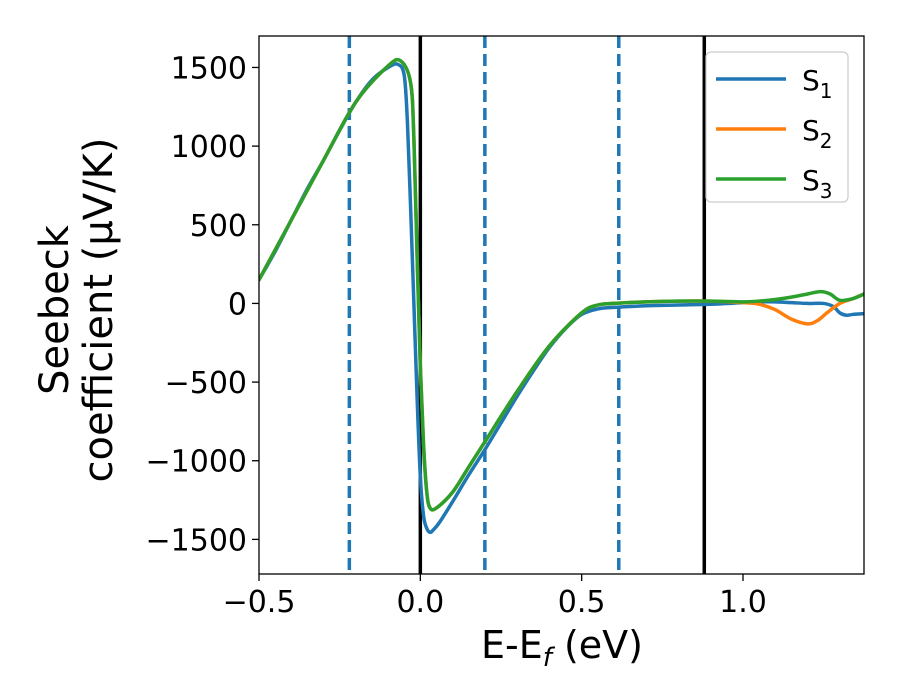 The height and width of the screenshot is (700, 900). Describe the element at coordinates (743, 602) in the screenshot. I see `x-tick-label: 1.0` at that location.